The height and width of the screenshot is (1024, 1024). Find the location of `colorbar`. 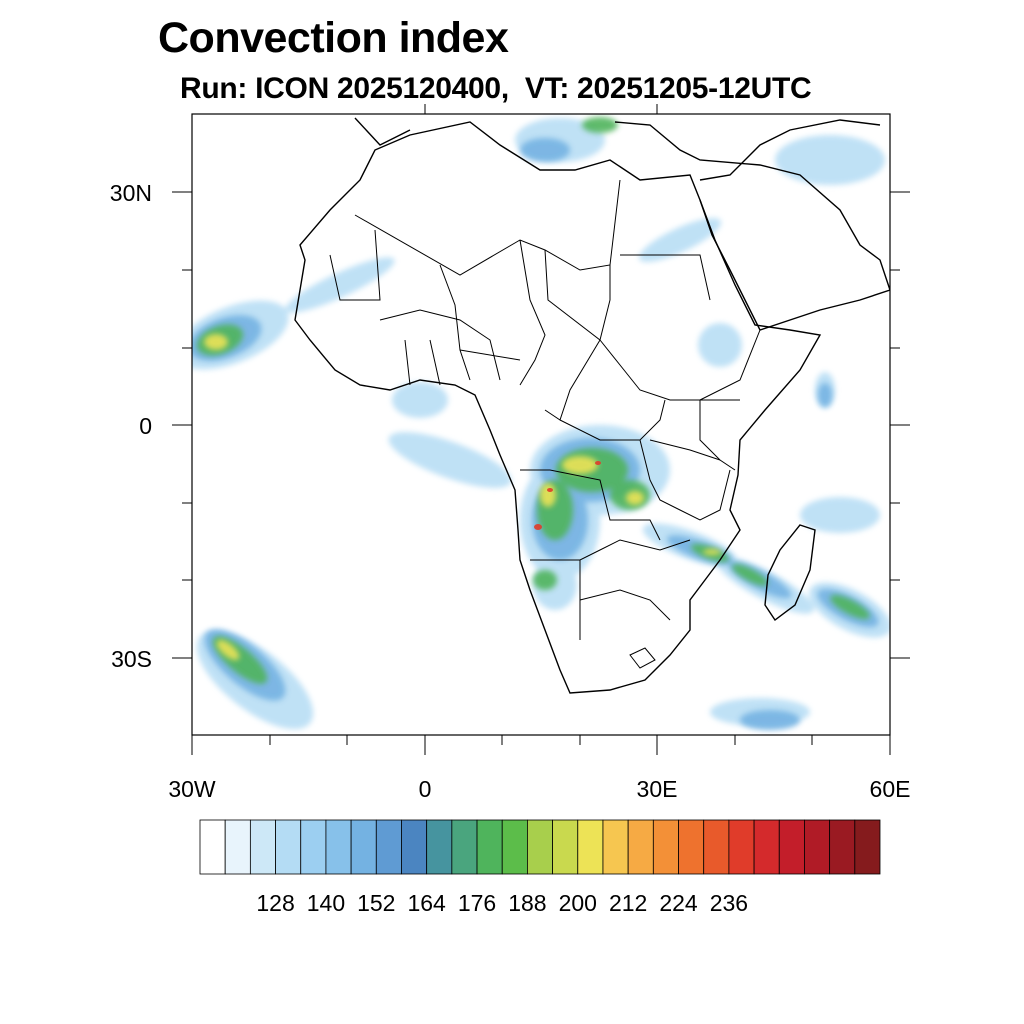

colorbar is located at coordinates (540, 847).